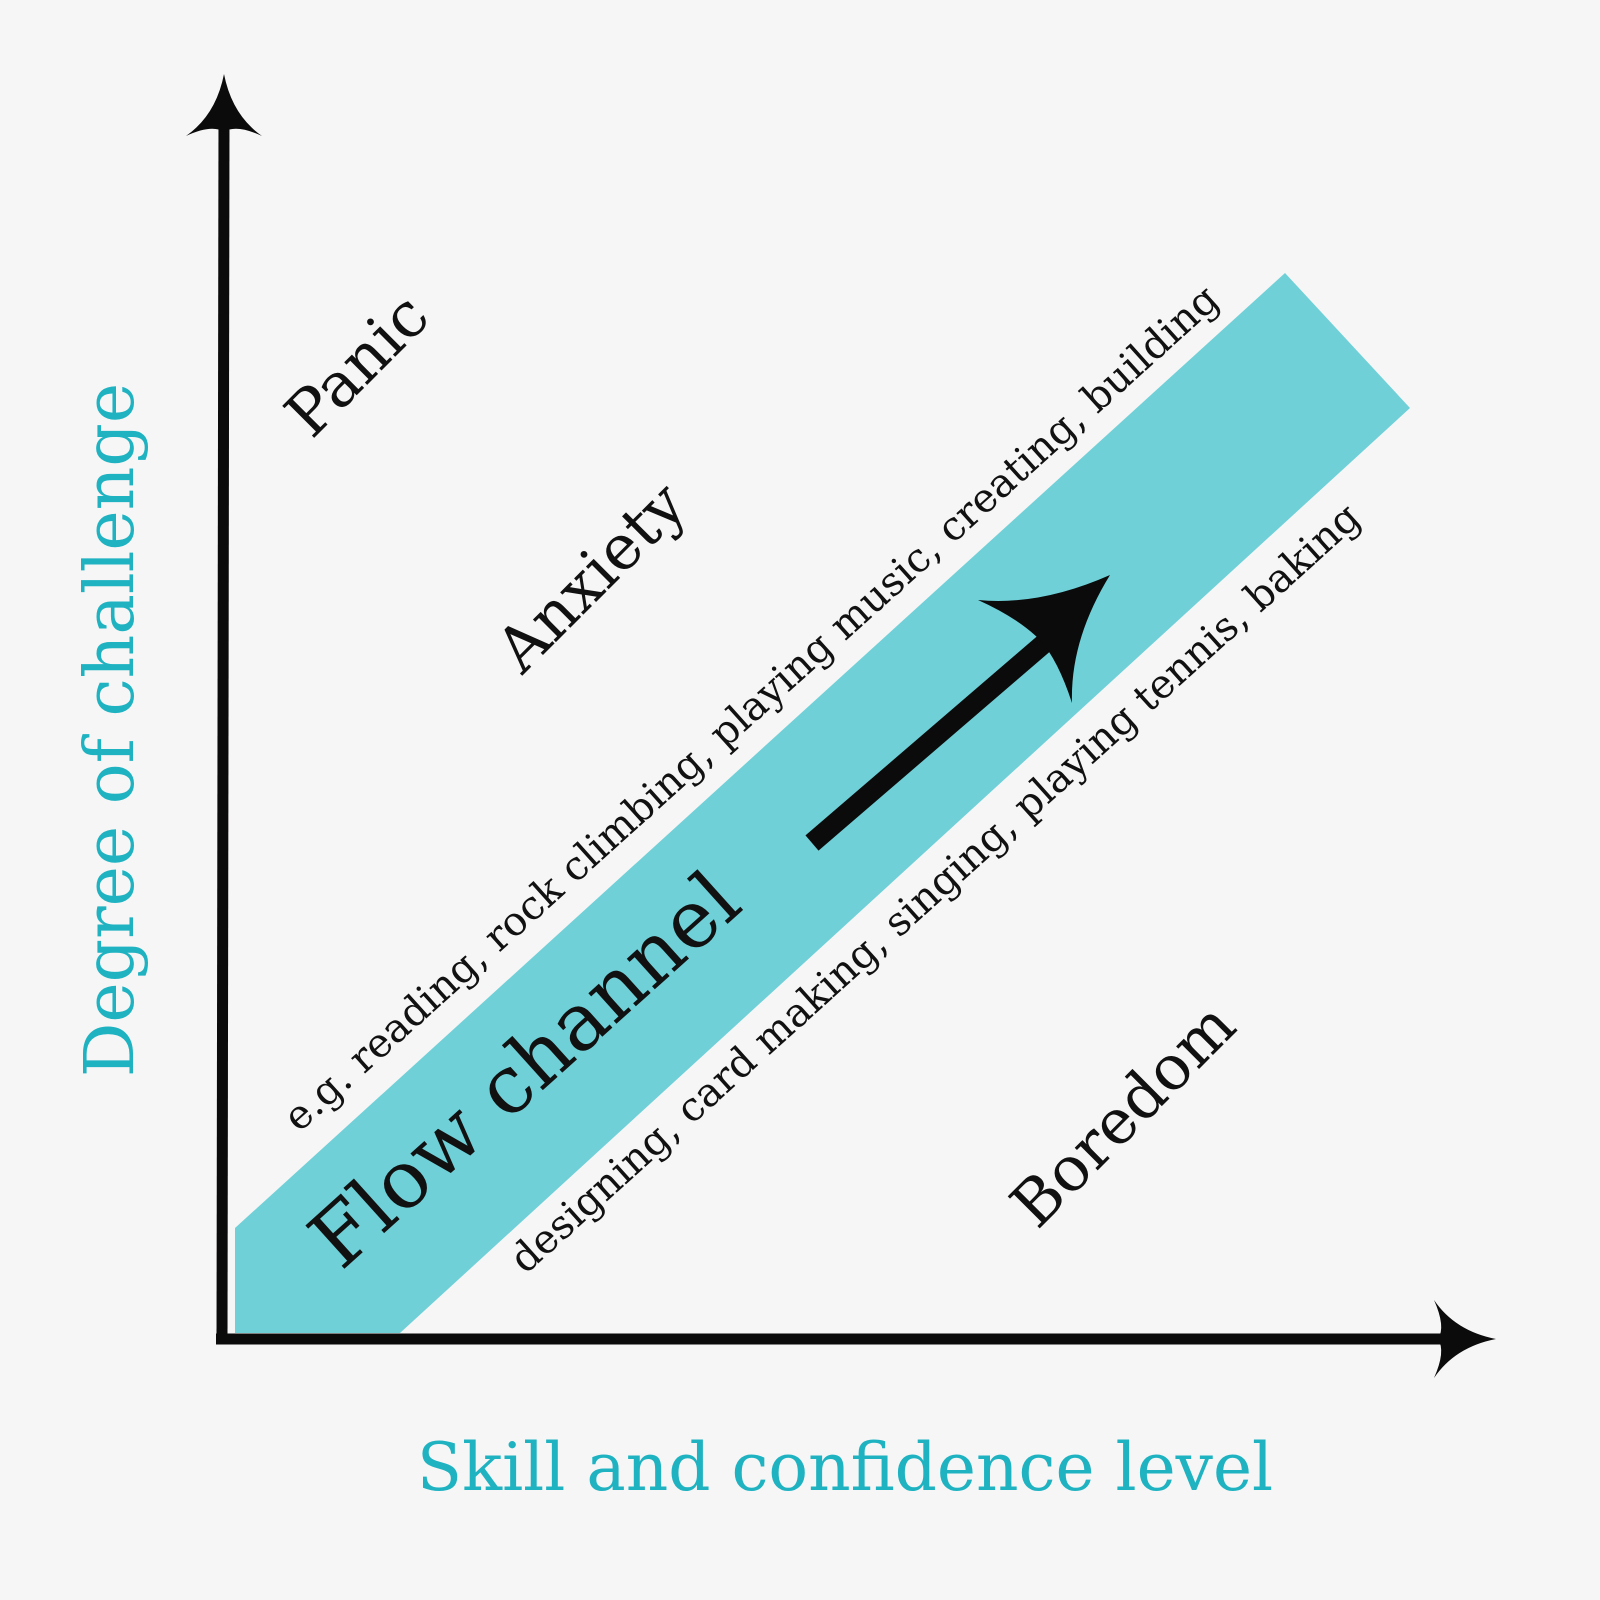 This screenshot has width=1600, height=1600. I want to click on y-axis-title: Degree of challenge, so click(110, 730).